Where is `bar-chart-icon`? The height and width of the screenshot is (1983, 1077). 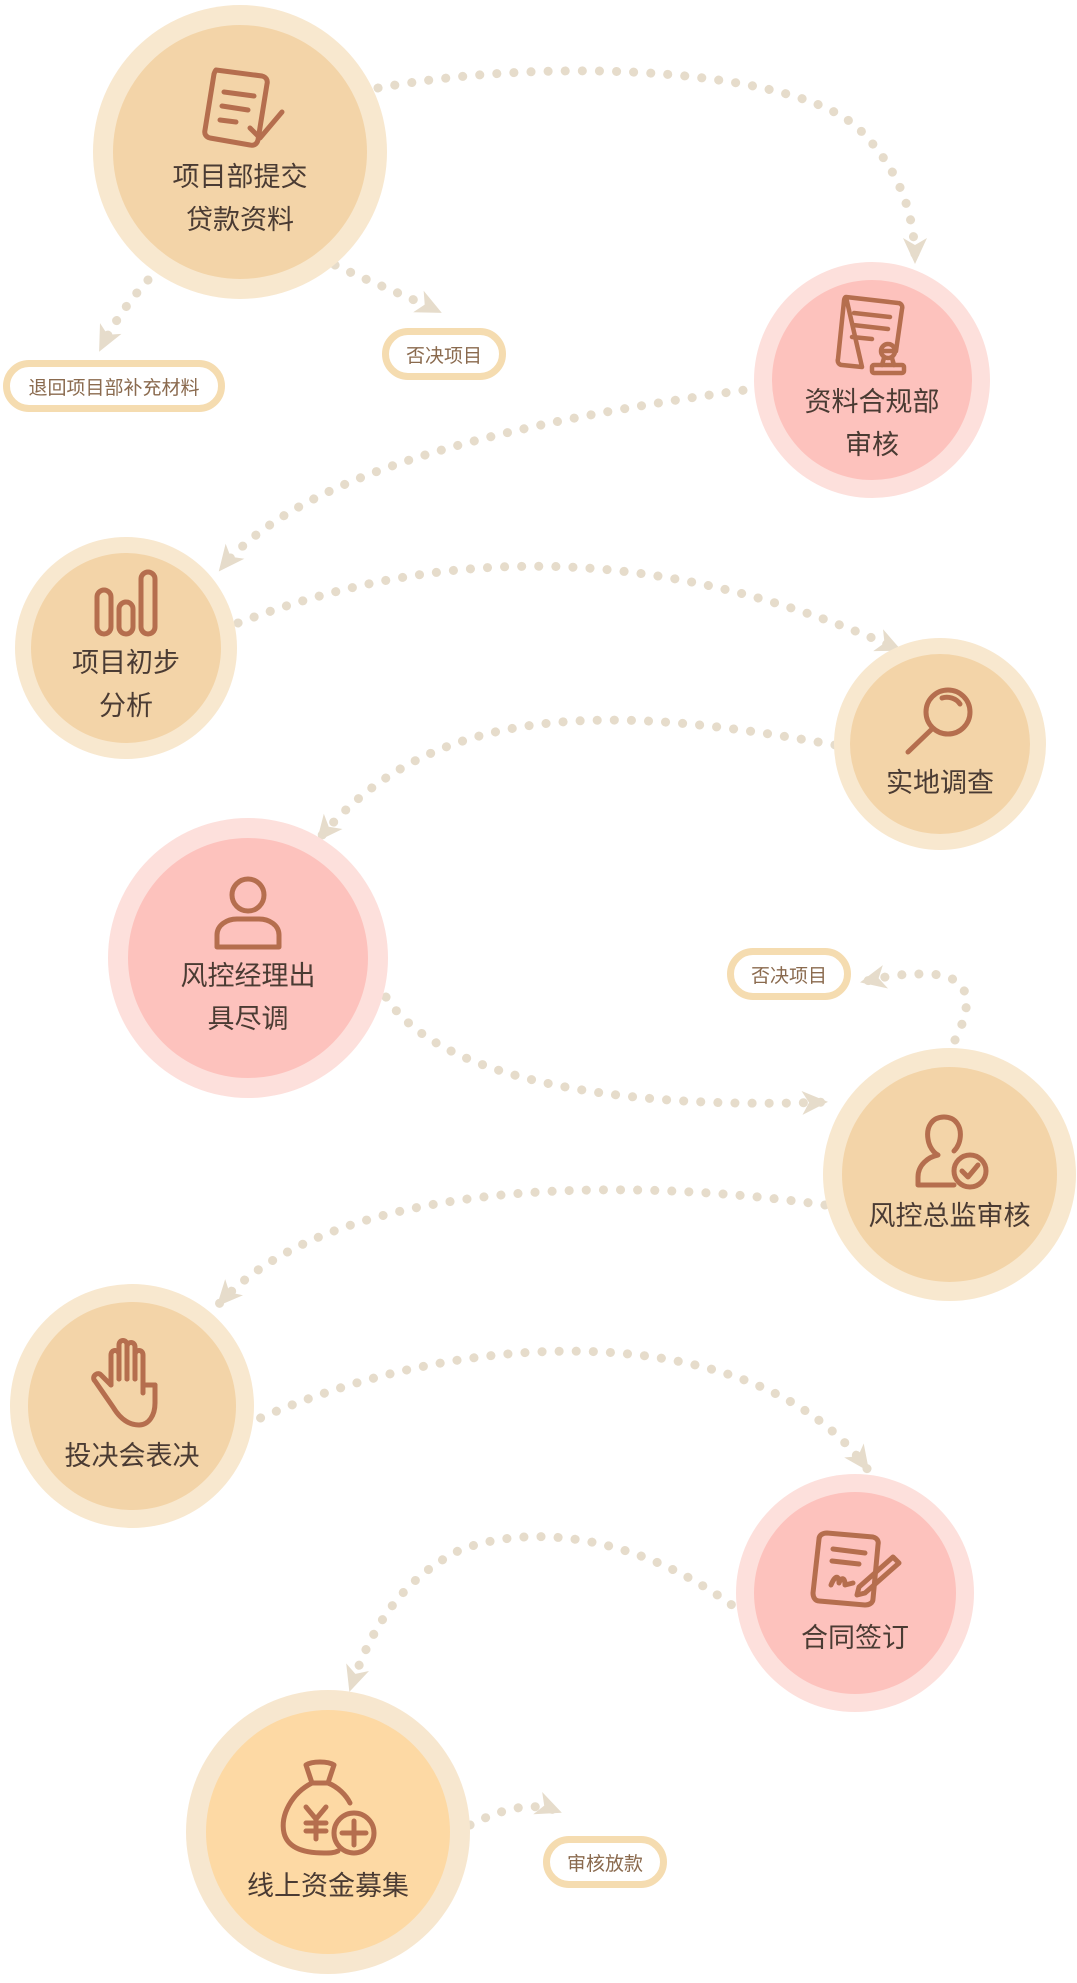
bar-chart-icon is located at coordinates (126, 603).